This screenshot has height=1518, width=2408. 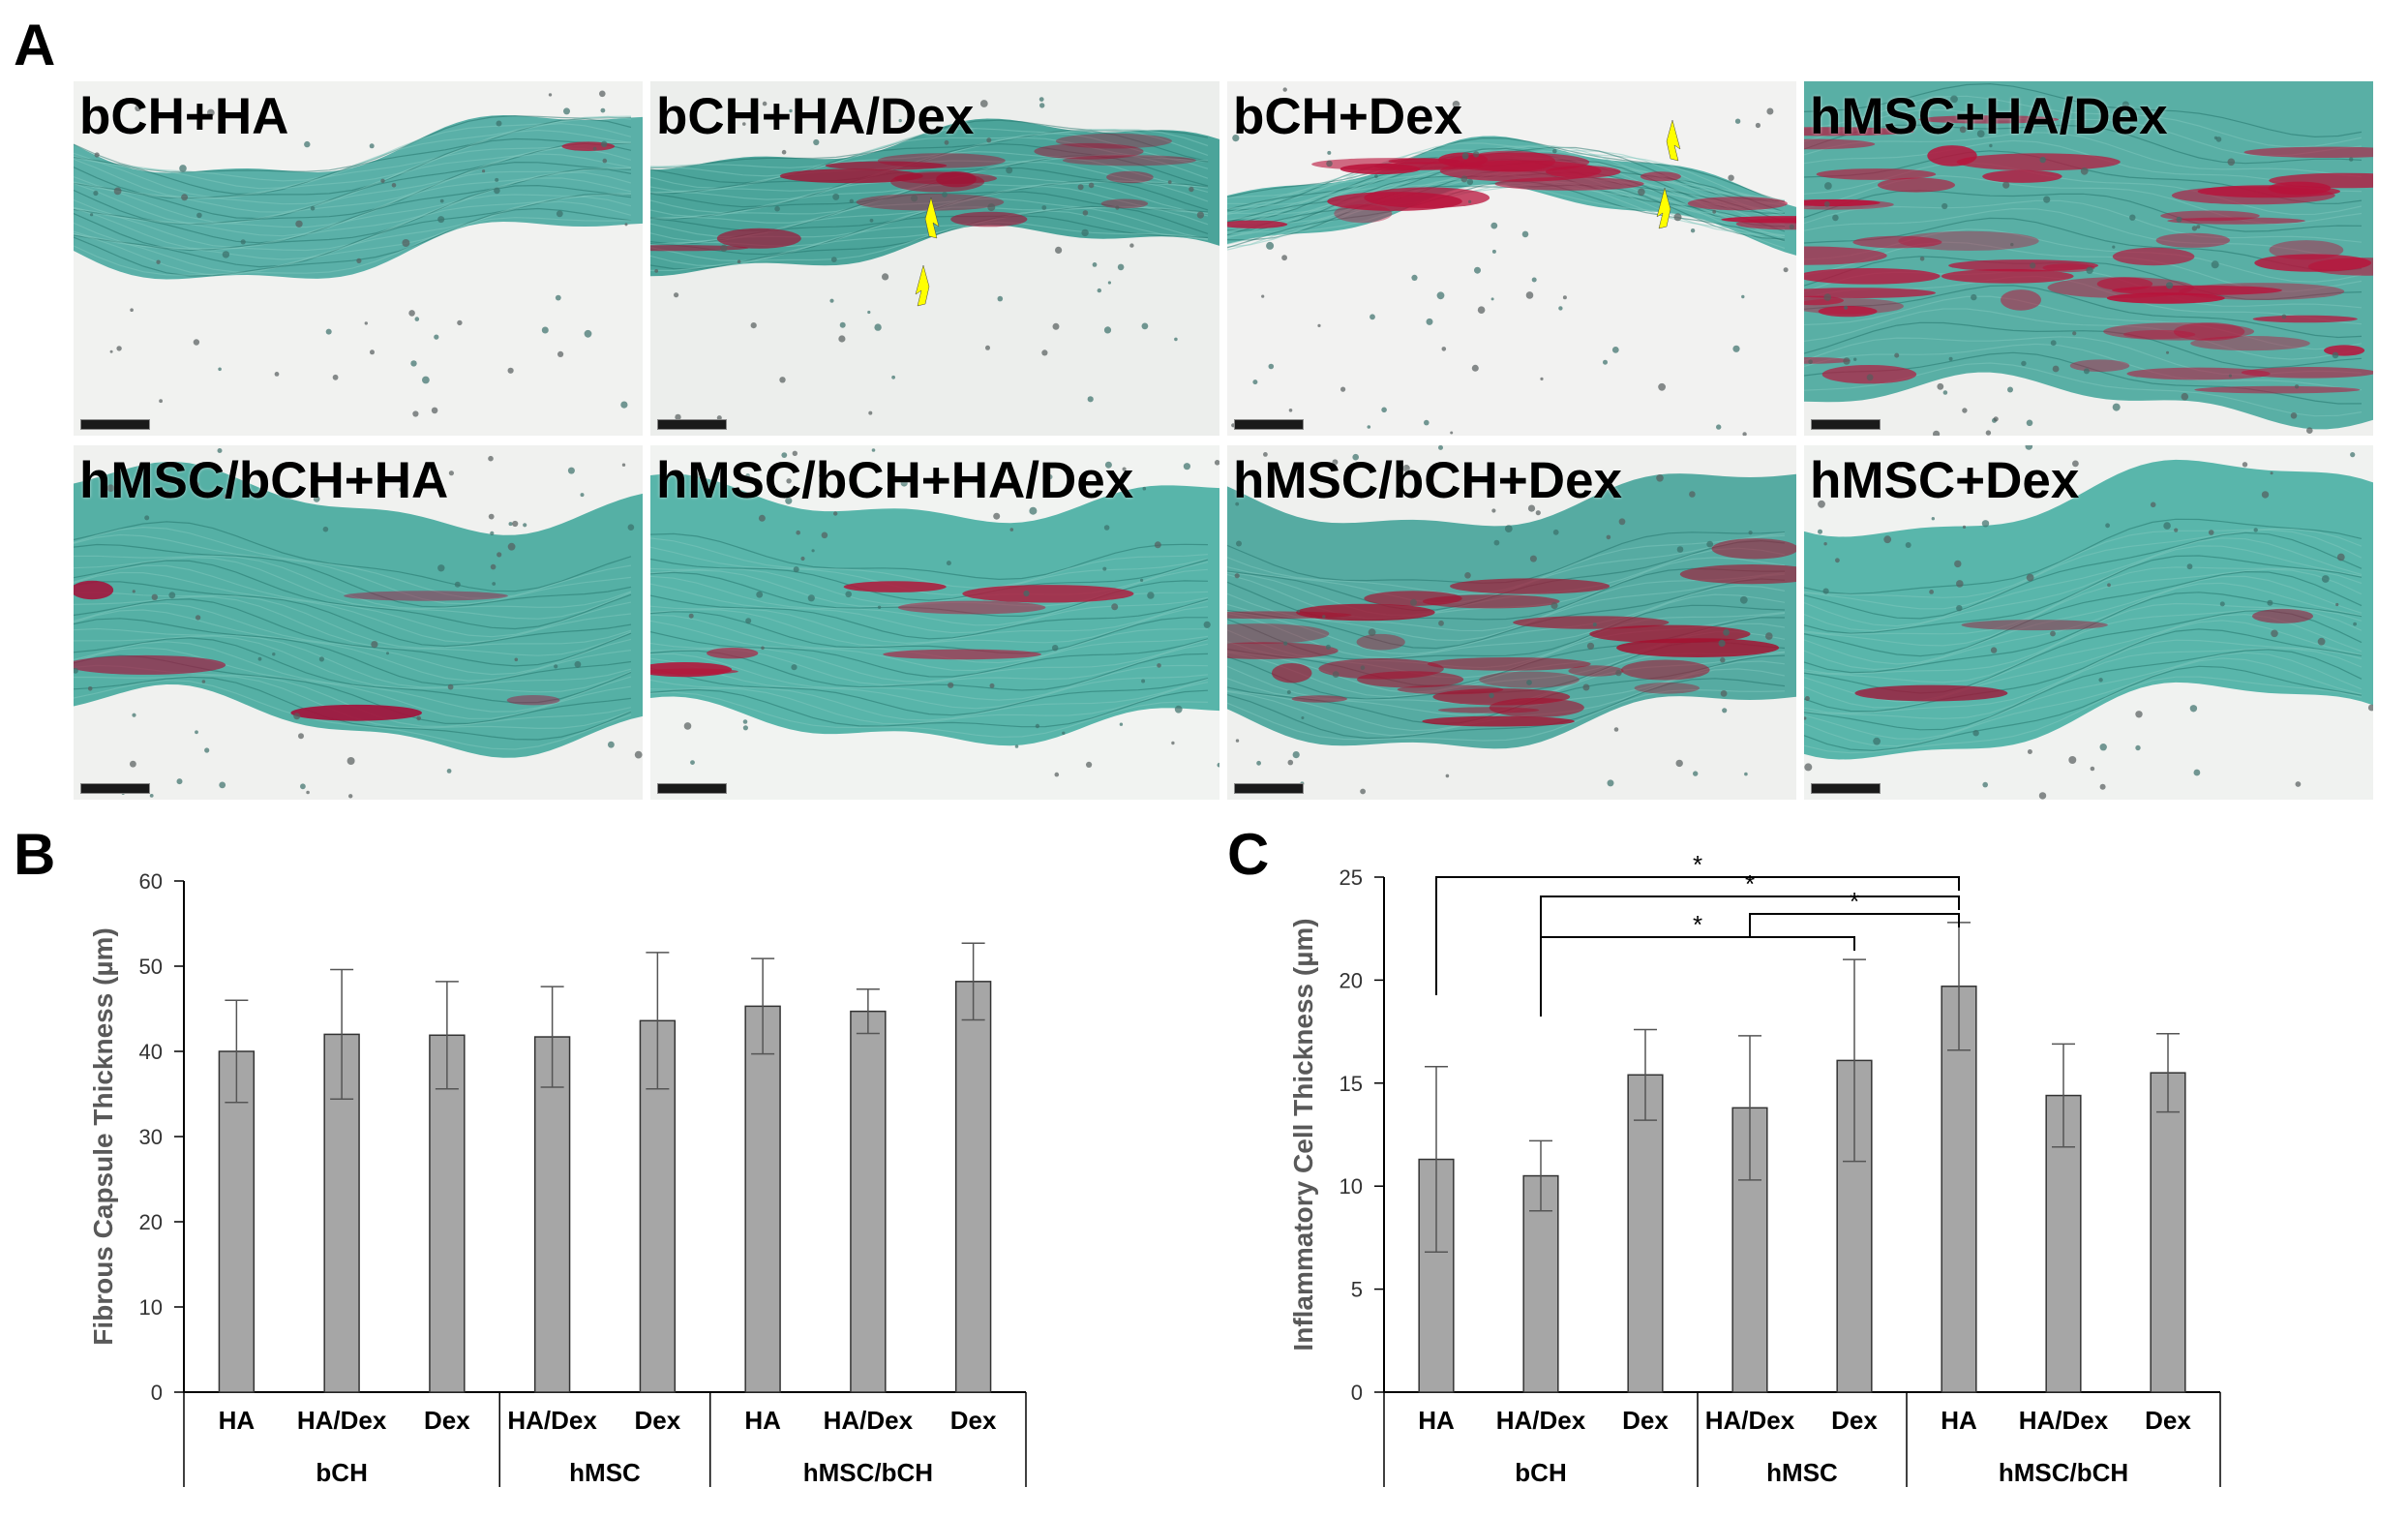 I want to click on histology-tile: hMSC/bCH+HA/Dex, so click(x=934, y=622).